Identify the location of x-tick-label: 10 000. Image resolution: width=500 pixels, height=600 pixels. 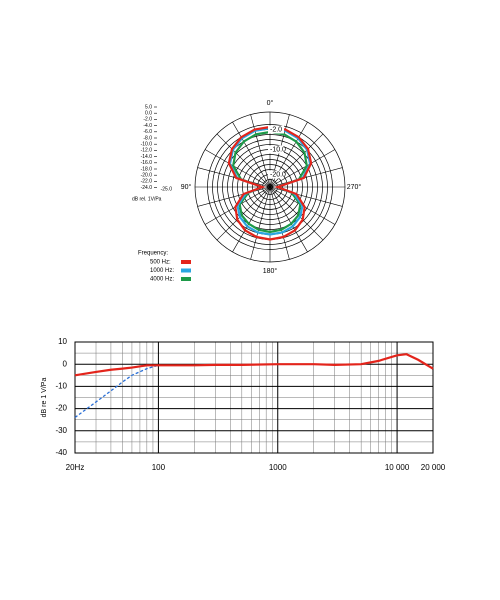
(397, 467).